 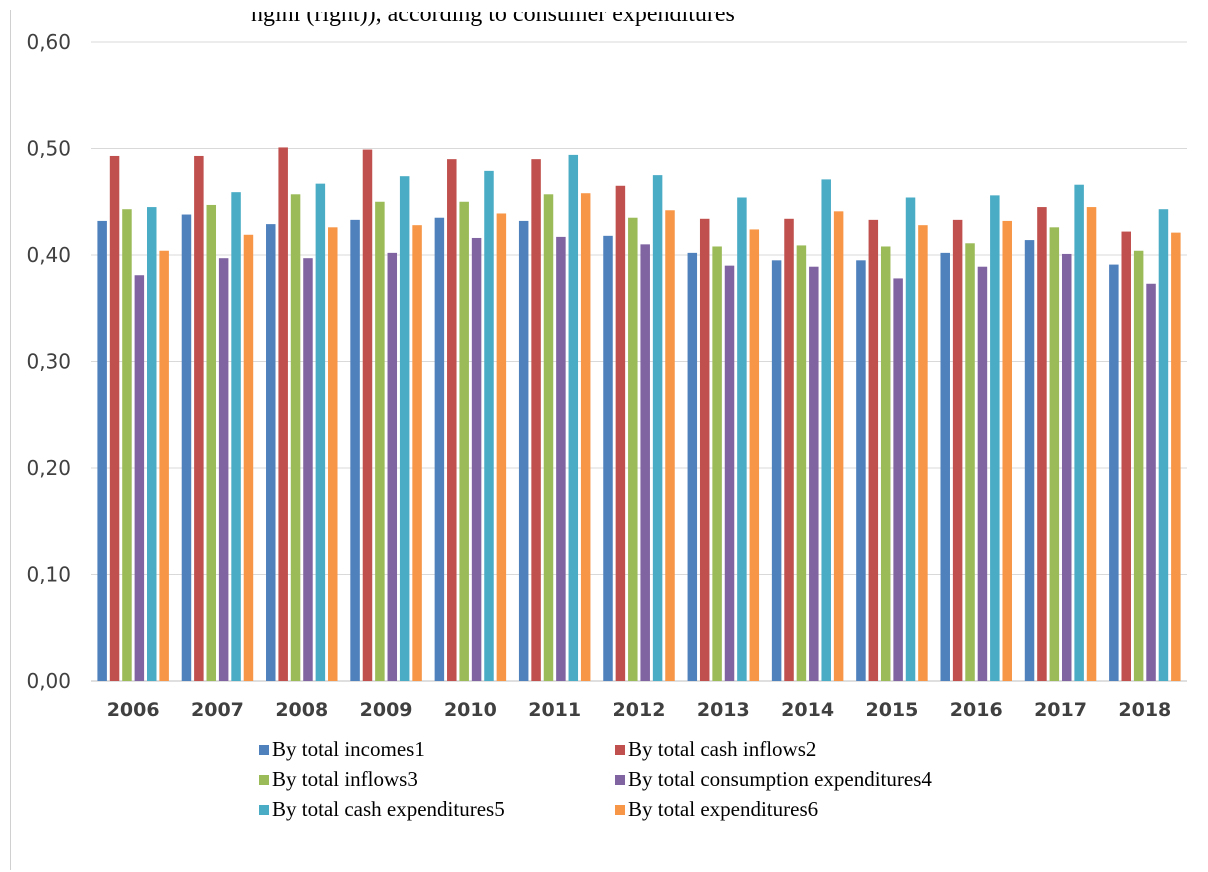 What do you see at coordinates (976, 710) in the screenshot?
I see `x-tick-label: 2016` at bounding box center [976, 710].